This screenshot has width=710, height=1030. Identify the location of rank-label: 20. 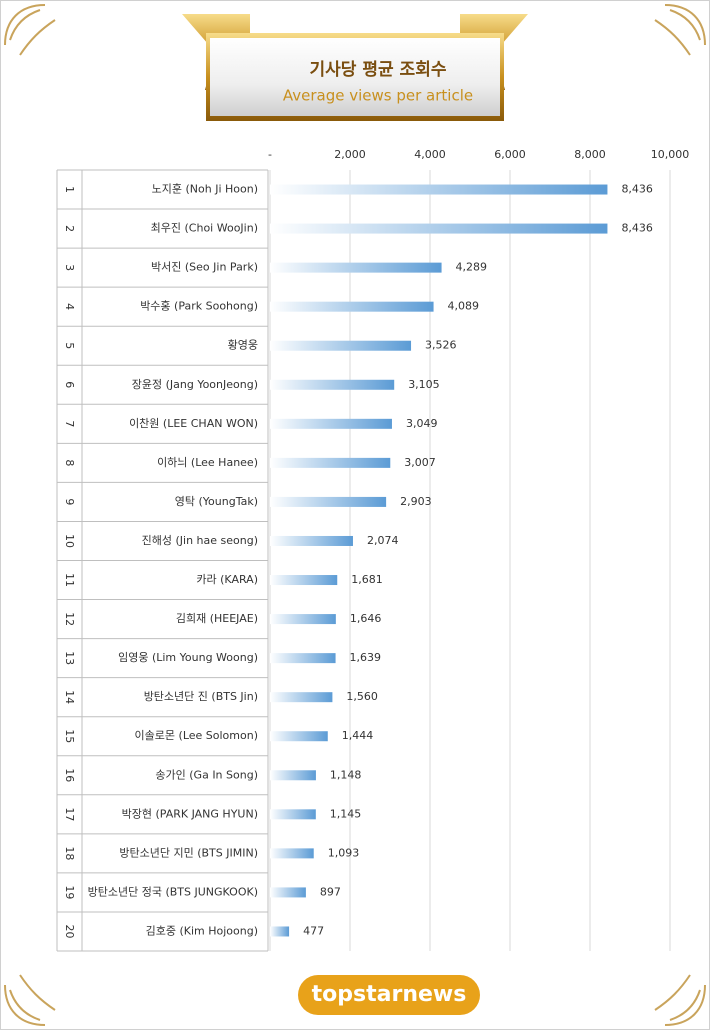
(69, 931).